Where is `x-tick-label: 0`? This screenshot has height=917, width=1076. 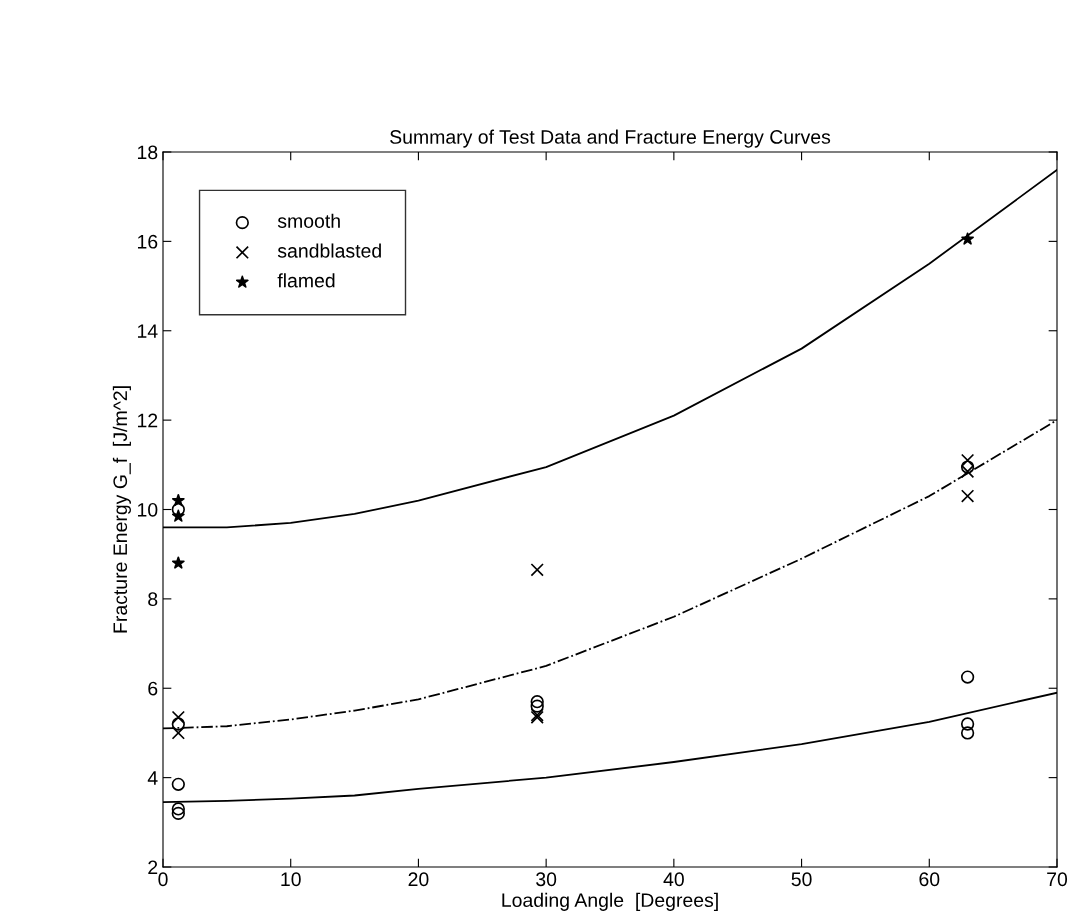 x-tick-label: 0 is located at coordinates (163, 879).